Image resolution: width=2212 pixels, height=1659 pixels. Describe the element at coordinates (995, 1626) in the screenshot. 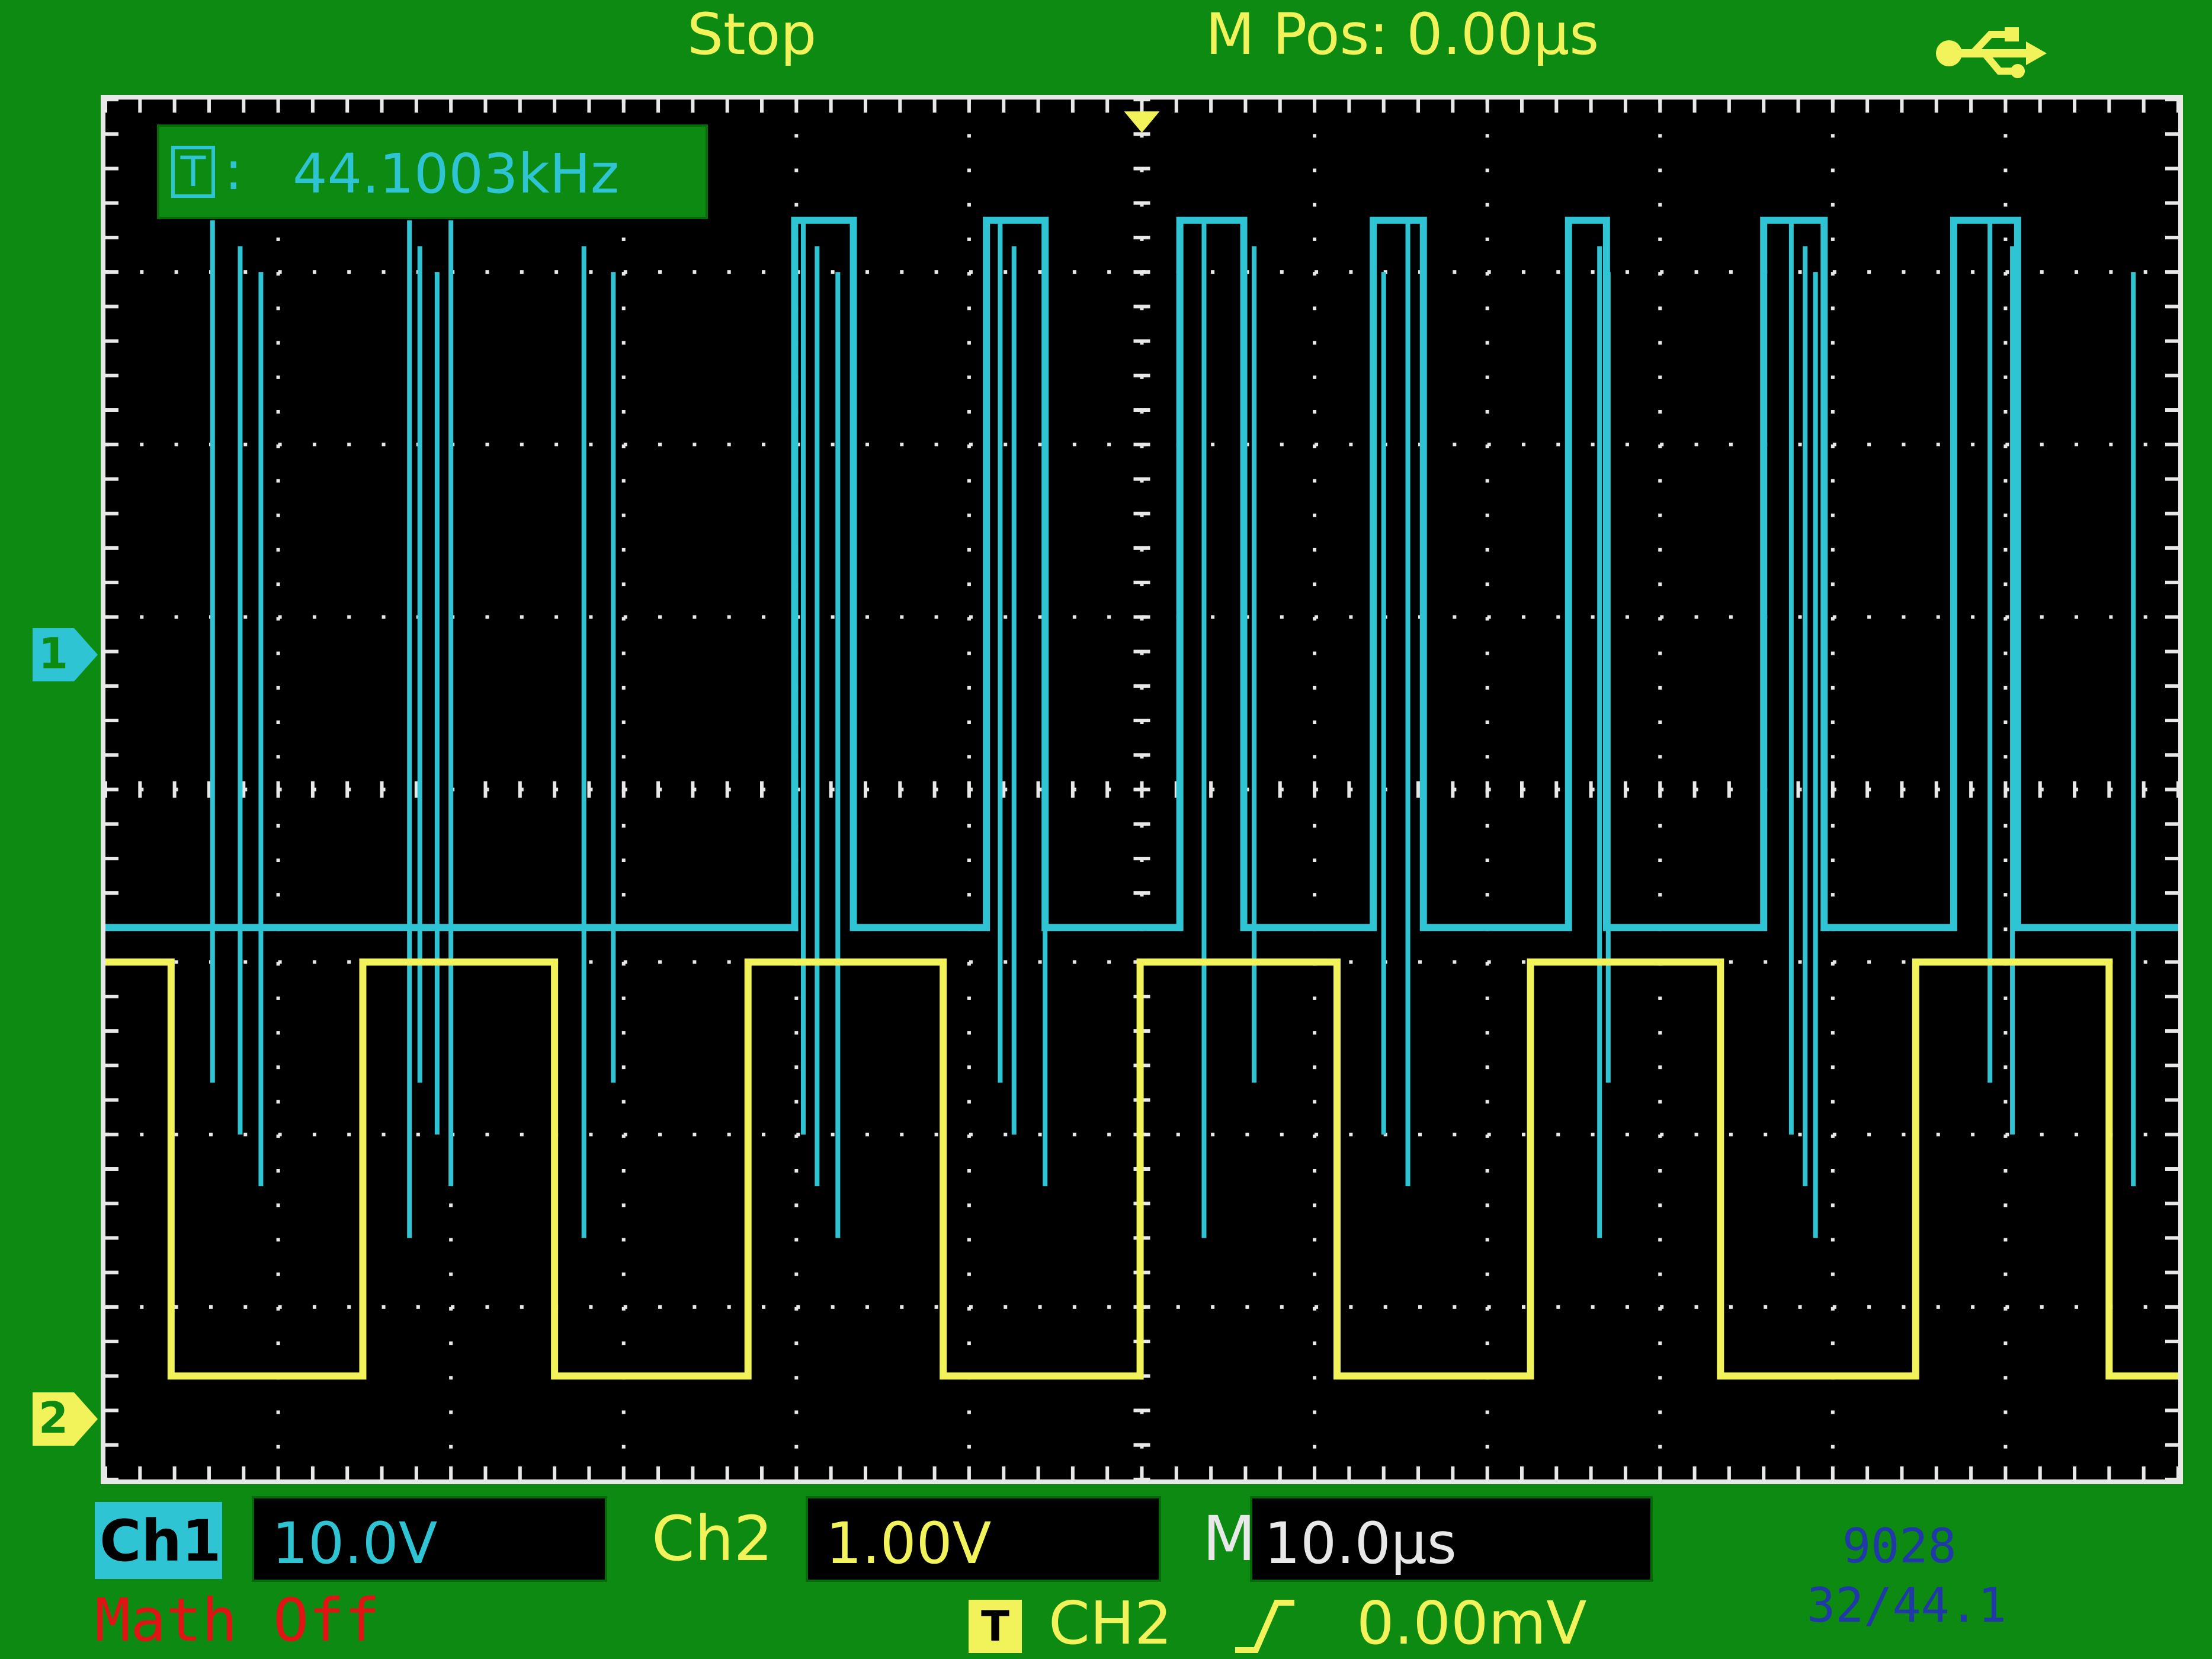

I see `trigger-icon: T` at that location.